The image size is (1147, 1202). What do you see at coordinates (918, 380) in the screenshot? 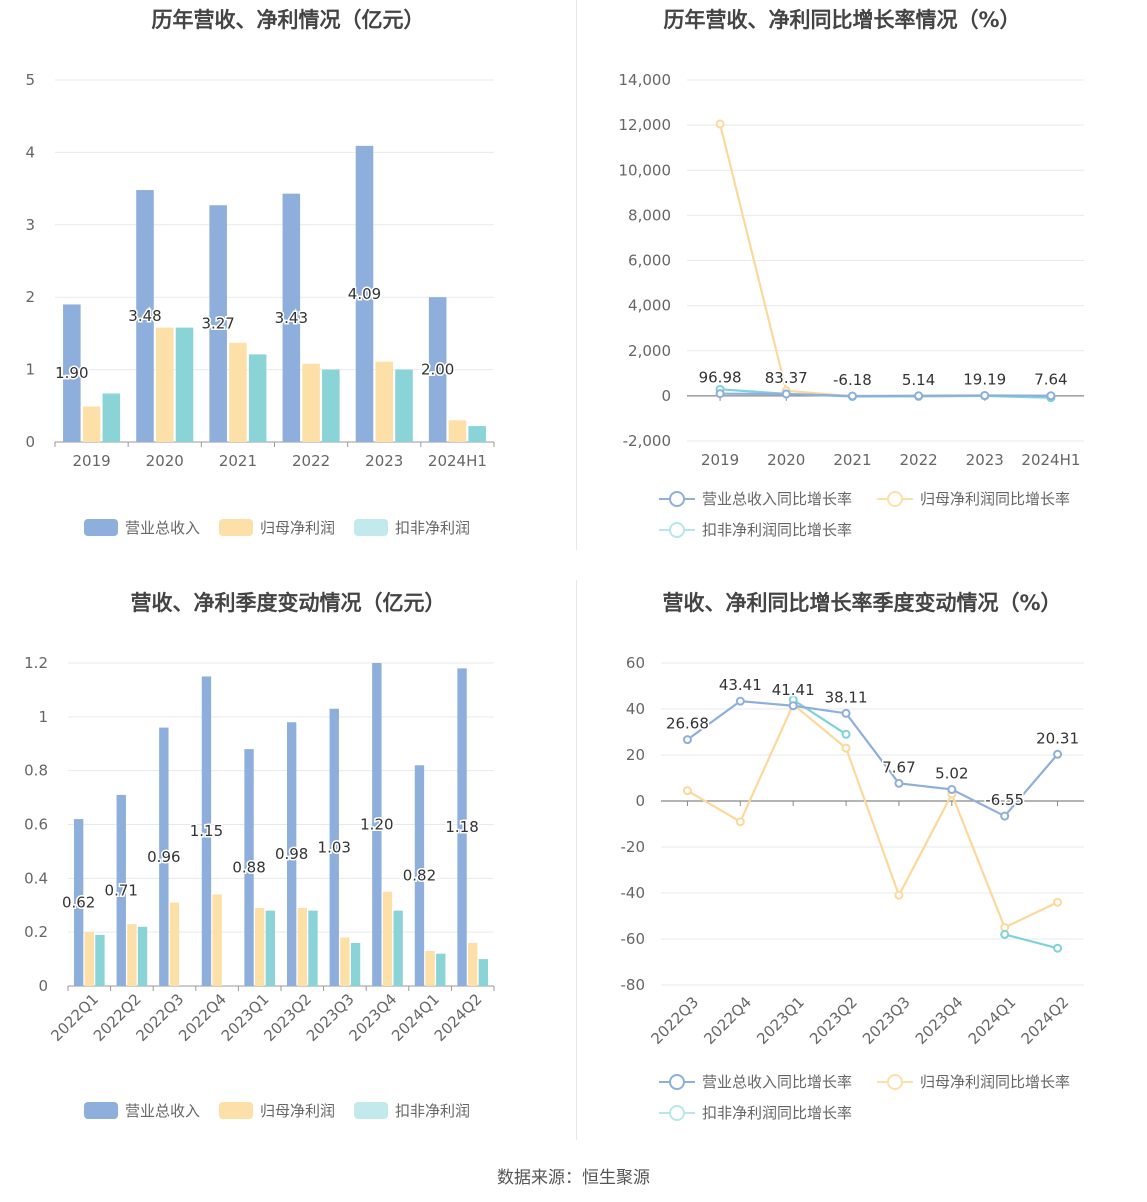
I see `point-data-label: 5.14` at bounding box center [918, 380].